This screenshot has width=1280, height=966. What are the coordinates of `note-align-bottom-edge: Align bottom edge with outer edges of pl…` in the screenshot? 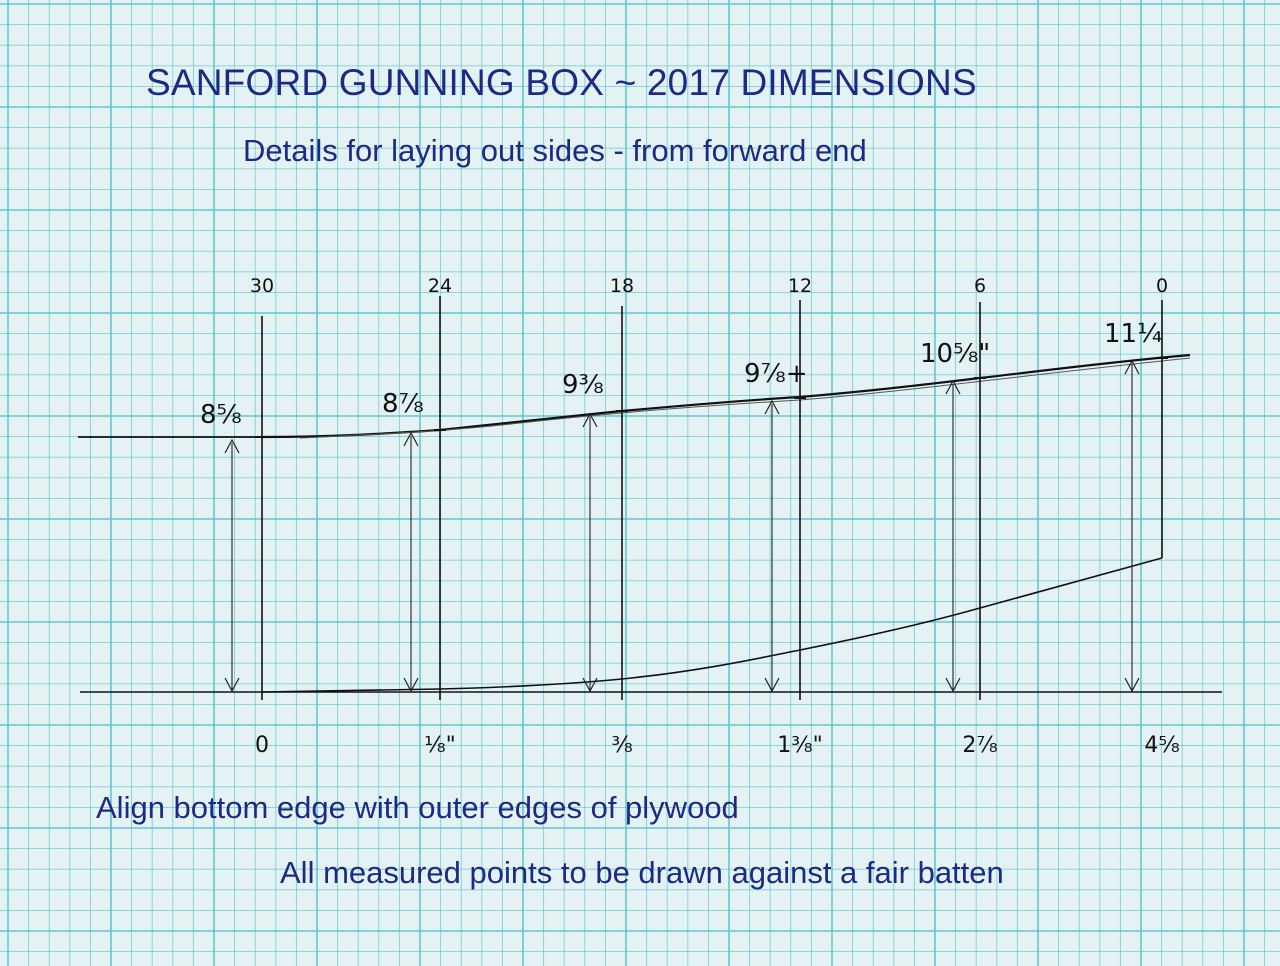 It's located at (417, 807).